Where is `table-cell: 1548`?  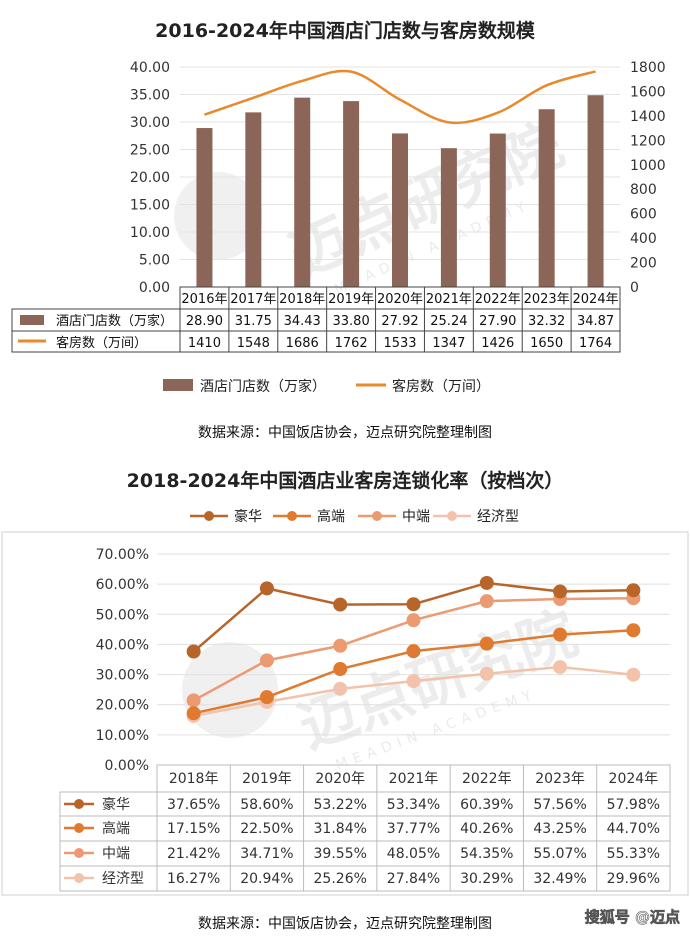 table-cell: 1548 is located at coordinates (253, 343).